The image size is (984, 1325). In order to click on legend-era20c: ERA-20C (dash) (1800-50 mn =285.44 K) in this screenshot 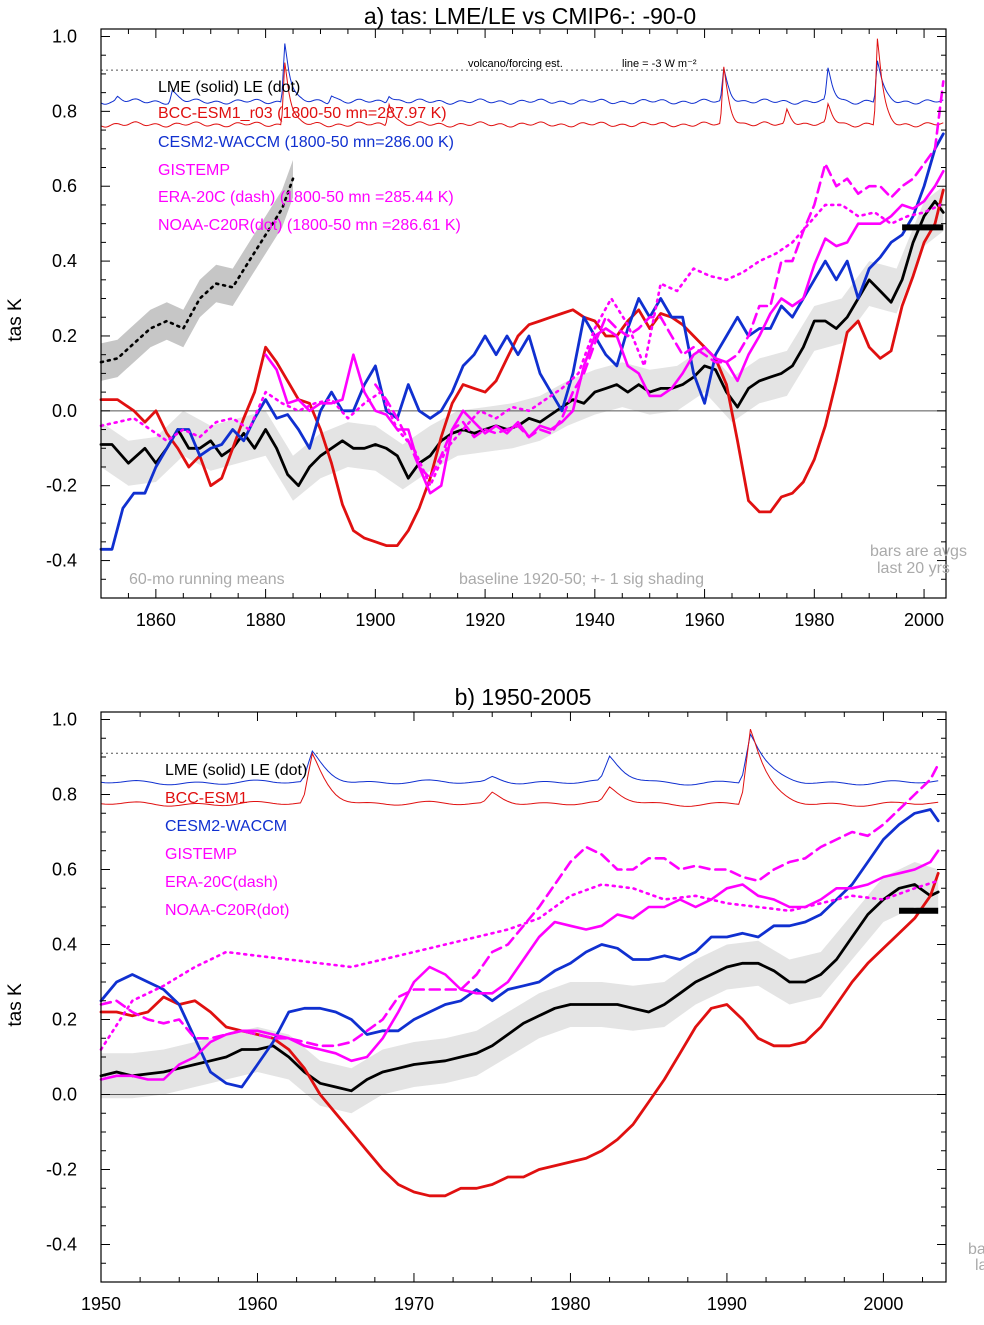, I will do `click(306, 197)`.